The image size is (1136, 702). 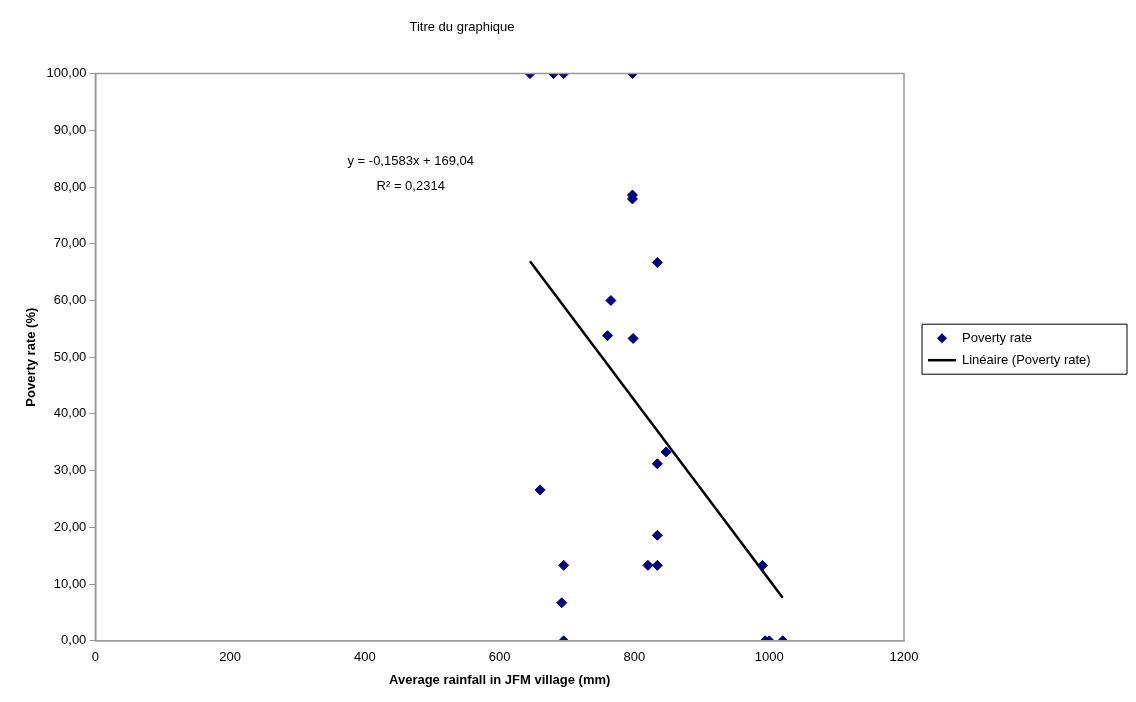 What do you see at coordinates (66, 73) in the screenshot?
I see `y-tick-label: 100,00` at bounding box center [66, 73].